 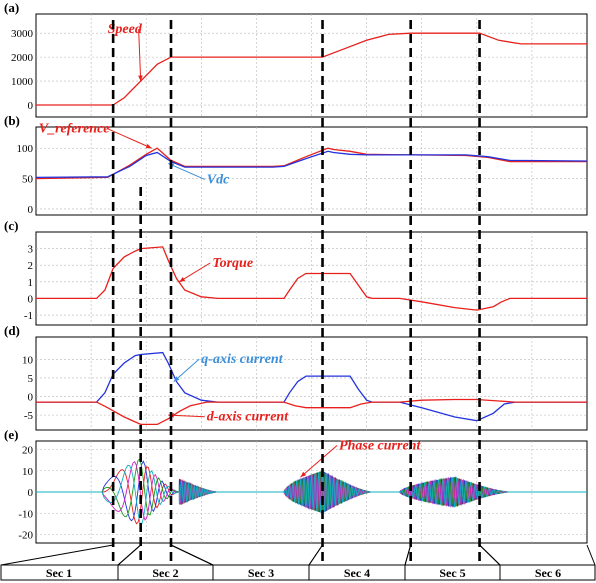 I want to click on y-tick-label: 1000, so click(x=22, y=82).